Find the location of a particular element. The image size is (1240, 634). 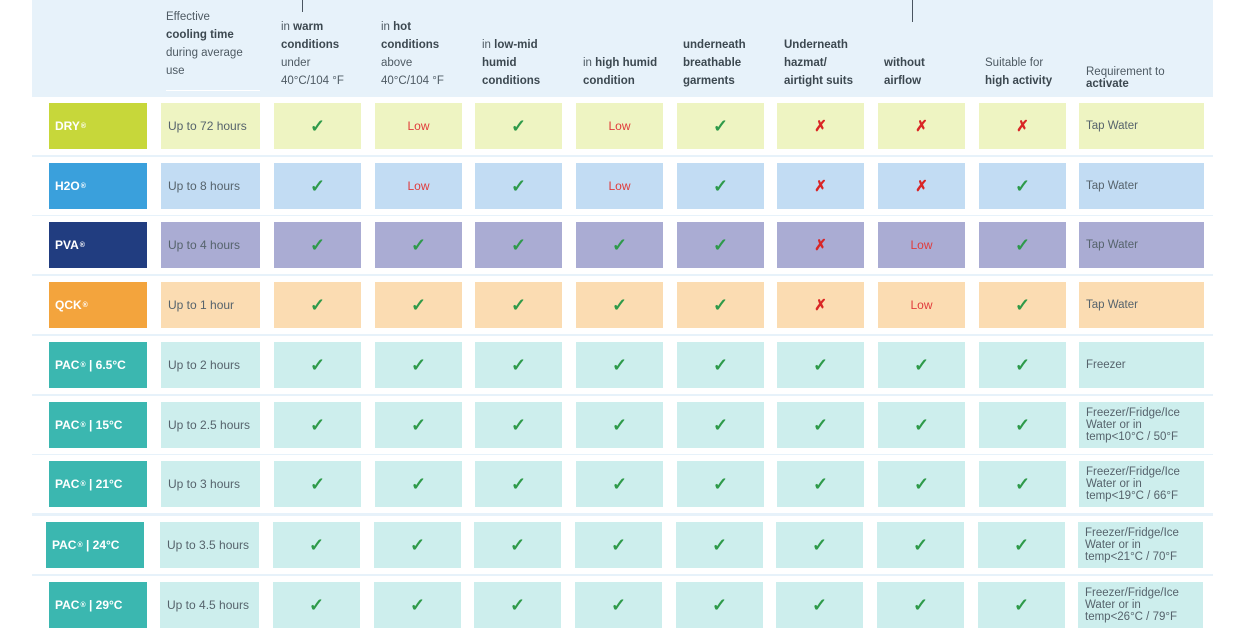

header-high-humid: in high humid condition is located at coordinates (620, 72).